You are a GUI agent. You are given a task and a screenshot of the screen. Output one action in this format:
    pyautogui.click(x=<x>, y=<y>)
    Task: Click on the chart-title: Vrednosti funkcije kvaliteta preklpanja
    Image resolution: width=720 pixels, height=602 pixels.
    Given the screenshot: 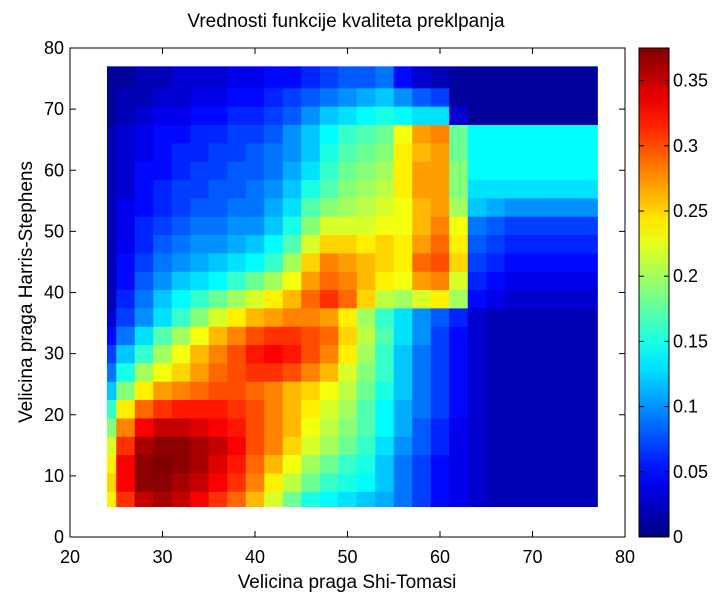 What is the action you would take?
    pyautogui.click(x=346, y=21)
    